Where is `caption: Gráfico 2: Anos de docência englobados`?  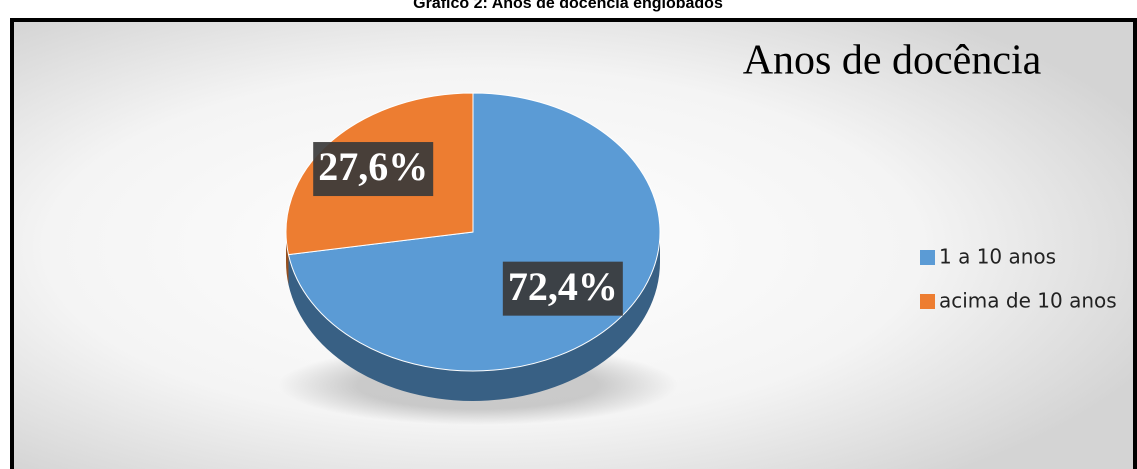 caption: Gráfico 2: Anos de docência englobados is located at coordinates (568, 6).